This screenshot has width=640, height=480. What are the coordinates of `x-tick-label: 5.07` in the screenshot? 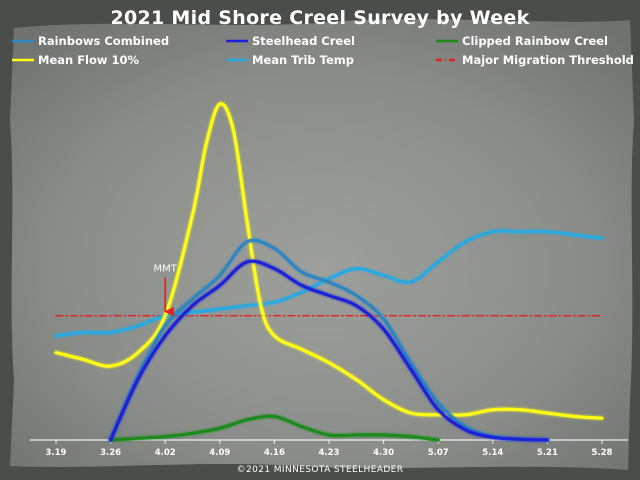 It's located at (438, 453).